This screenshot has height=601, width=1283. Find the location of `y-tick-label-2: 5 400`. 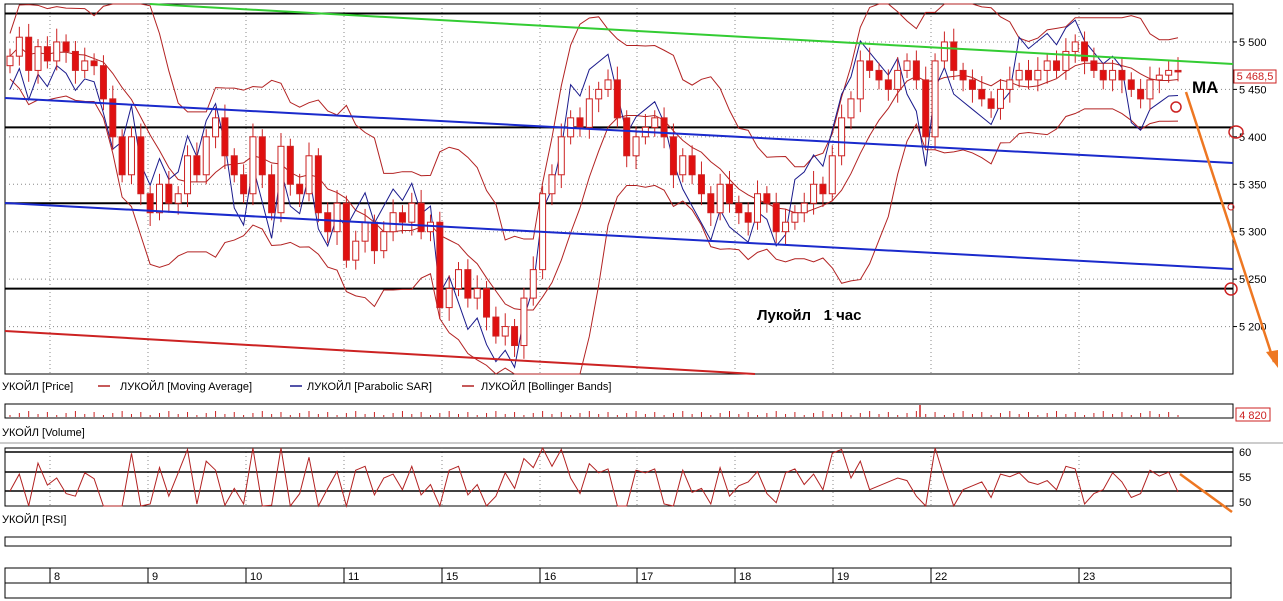

y-tick-label-2: 5 400 is located at coordinates (1253, 138).